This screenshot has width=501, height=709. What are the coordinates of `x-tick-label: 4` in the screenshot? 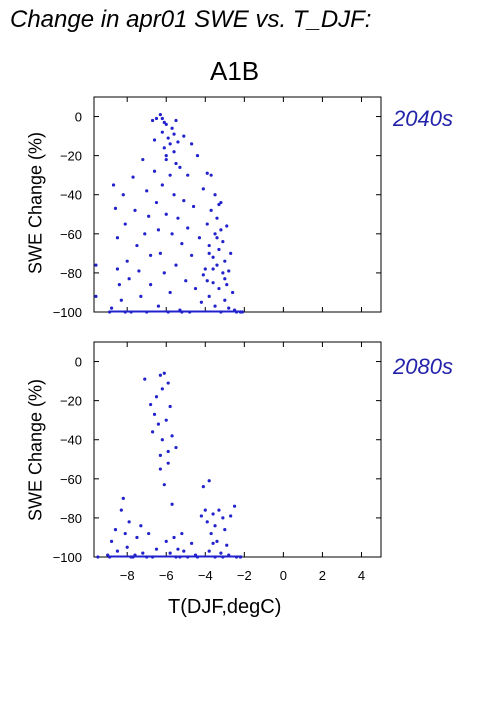 It's located at (361, 575).